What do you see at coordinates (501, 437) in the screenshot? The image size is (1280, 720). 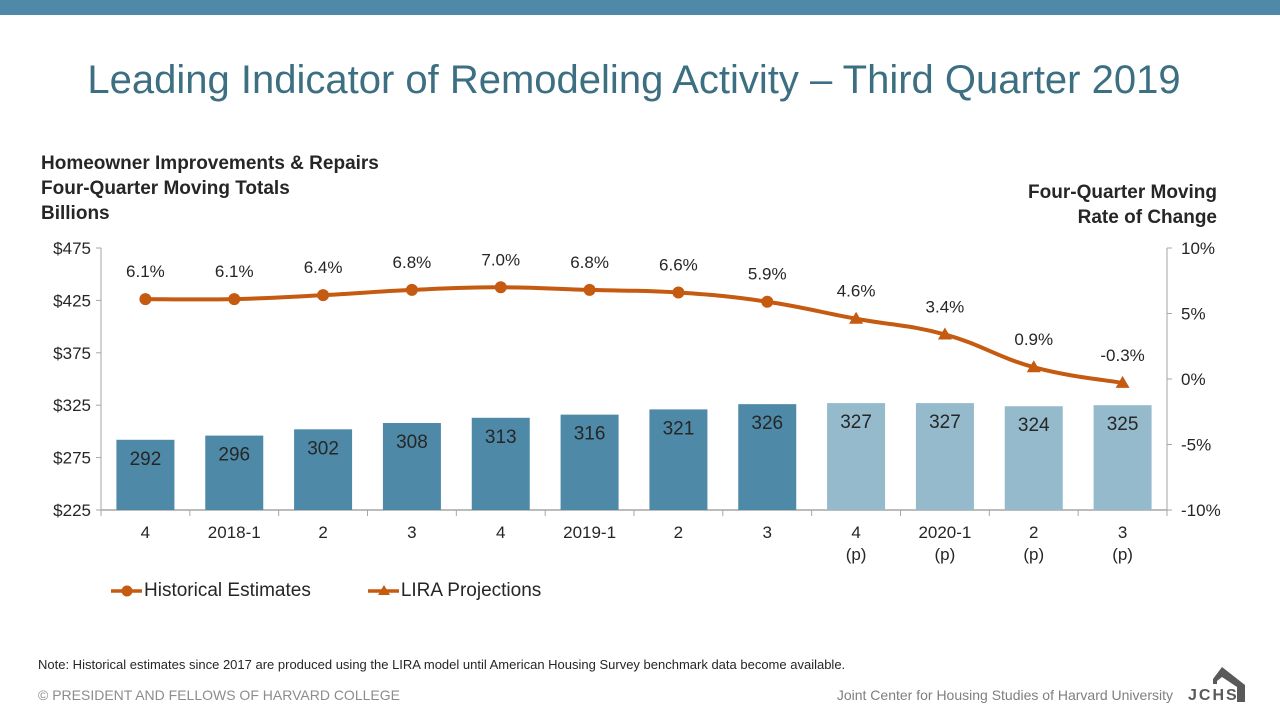 I see `bar-value-label: 313` at bounding box center [501, 437].